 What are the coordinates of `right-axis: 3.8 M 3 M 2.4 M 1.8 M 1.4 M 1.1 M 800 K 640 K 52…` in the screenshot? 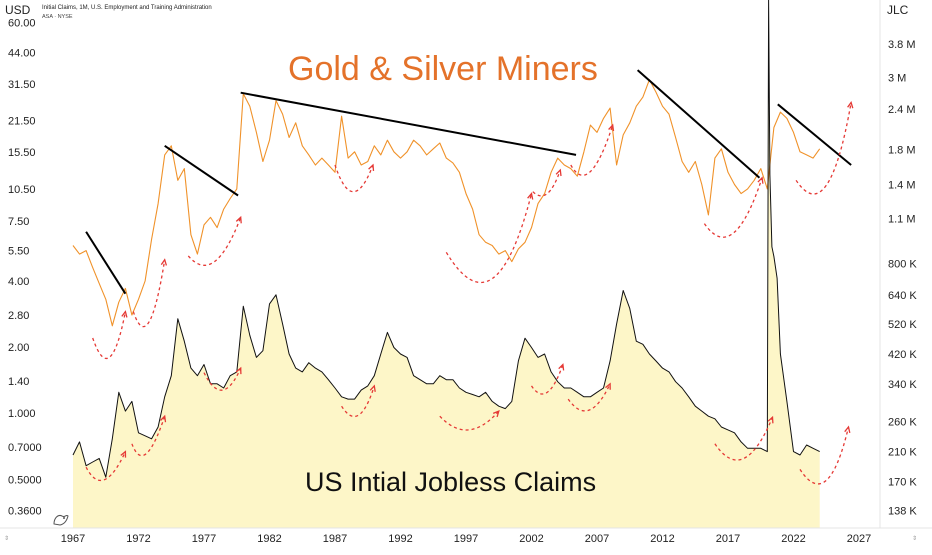 It's located at (902, 278).